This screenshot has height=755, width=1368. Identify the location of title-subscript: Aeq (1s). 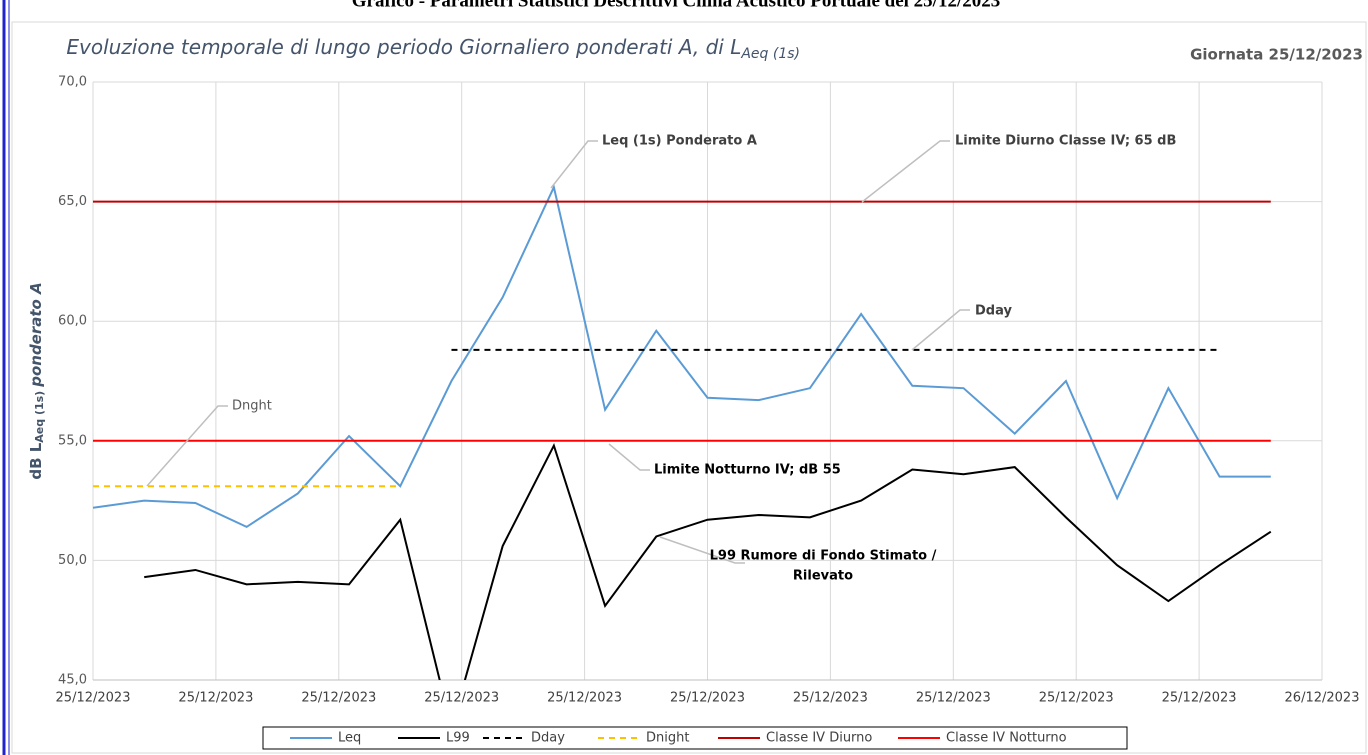
(770, 54).